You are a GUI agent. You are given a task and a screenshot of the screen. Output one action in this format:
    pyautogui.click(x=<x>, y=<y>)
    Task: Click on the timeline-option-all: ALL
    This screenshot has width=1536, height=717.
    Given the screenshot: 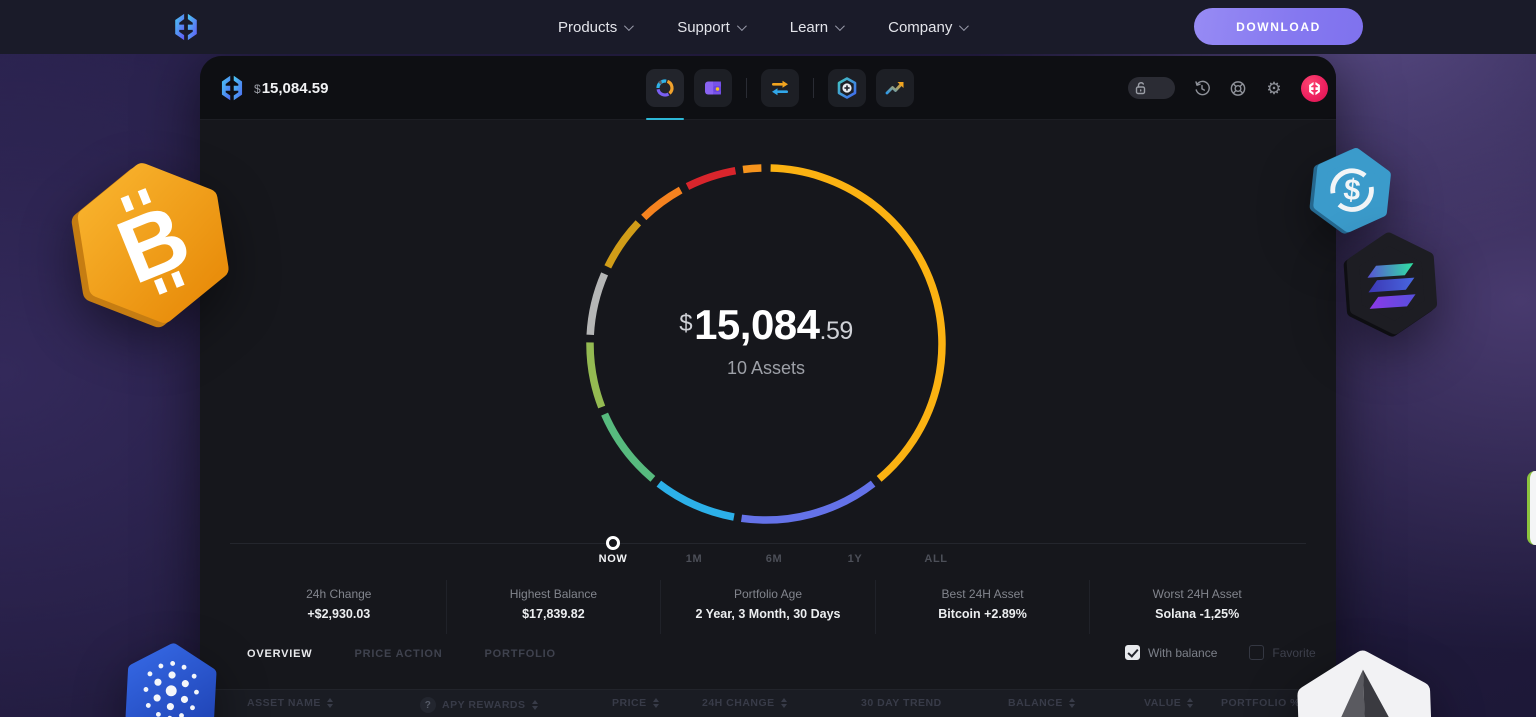 What is the action you would take?
    pyautogui.click(x=936, y=559)
    